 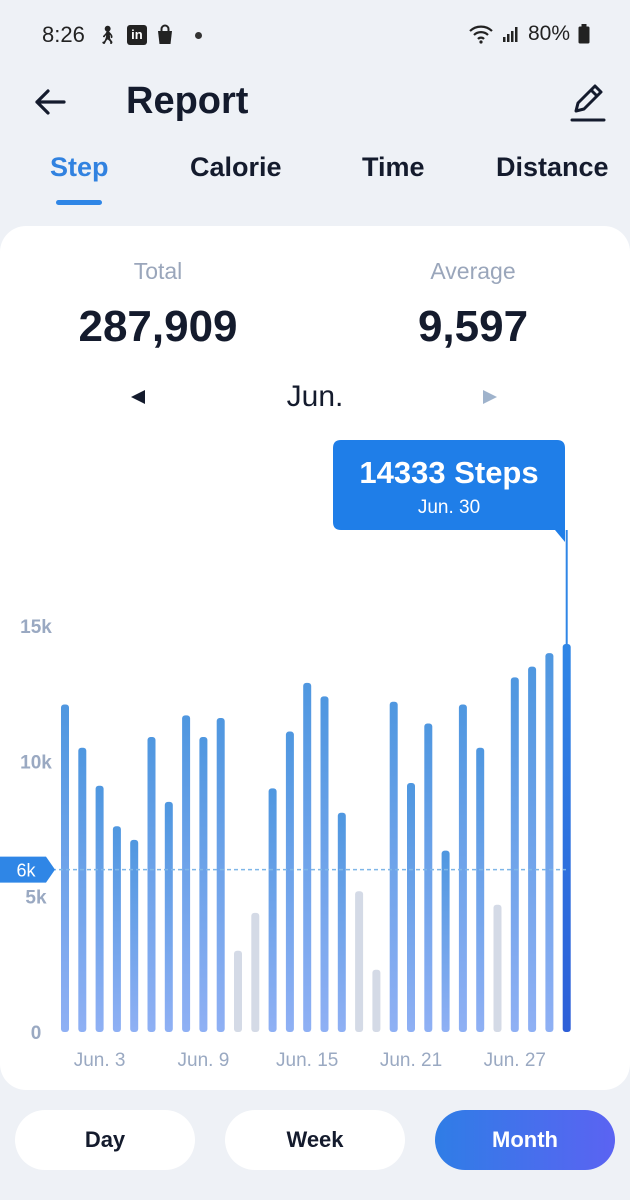 I want to click on y-axis: 0 5k 10k 15k, so click(x=36, y=830).